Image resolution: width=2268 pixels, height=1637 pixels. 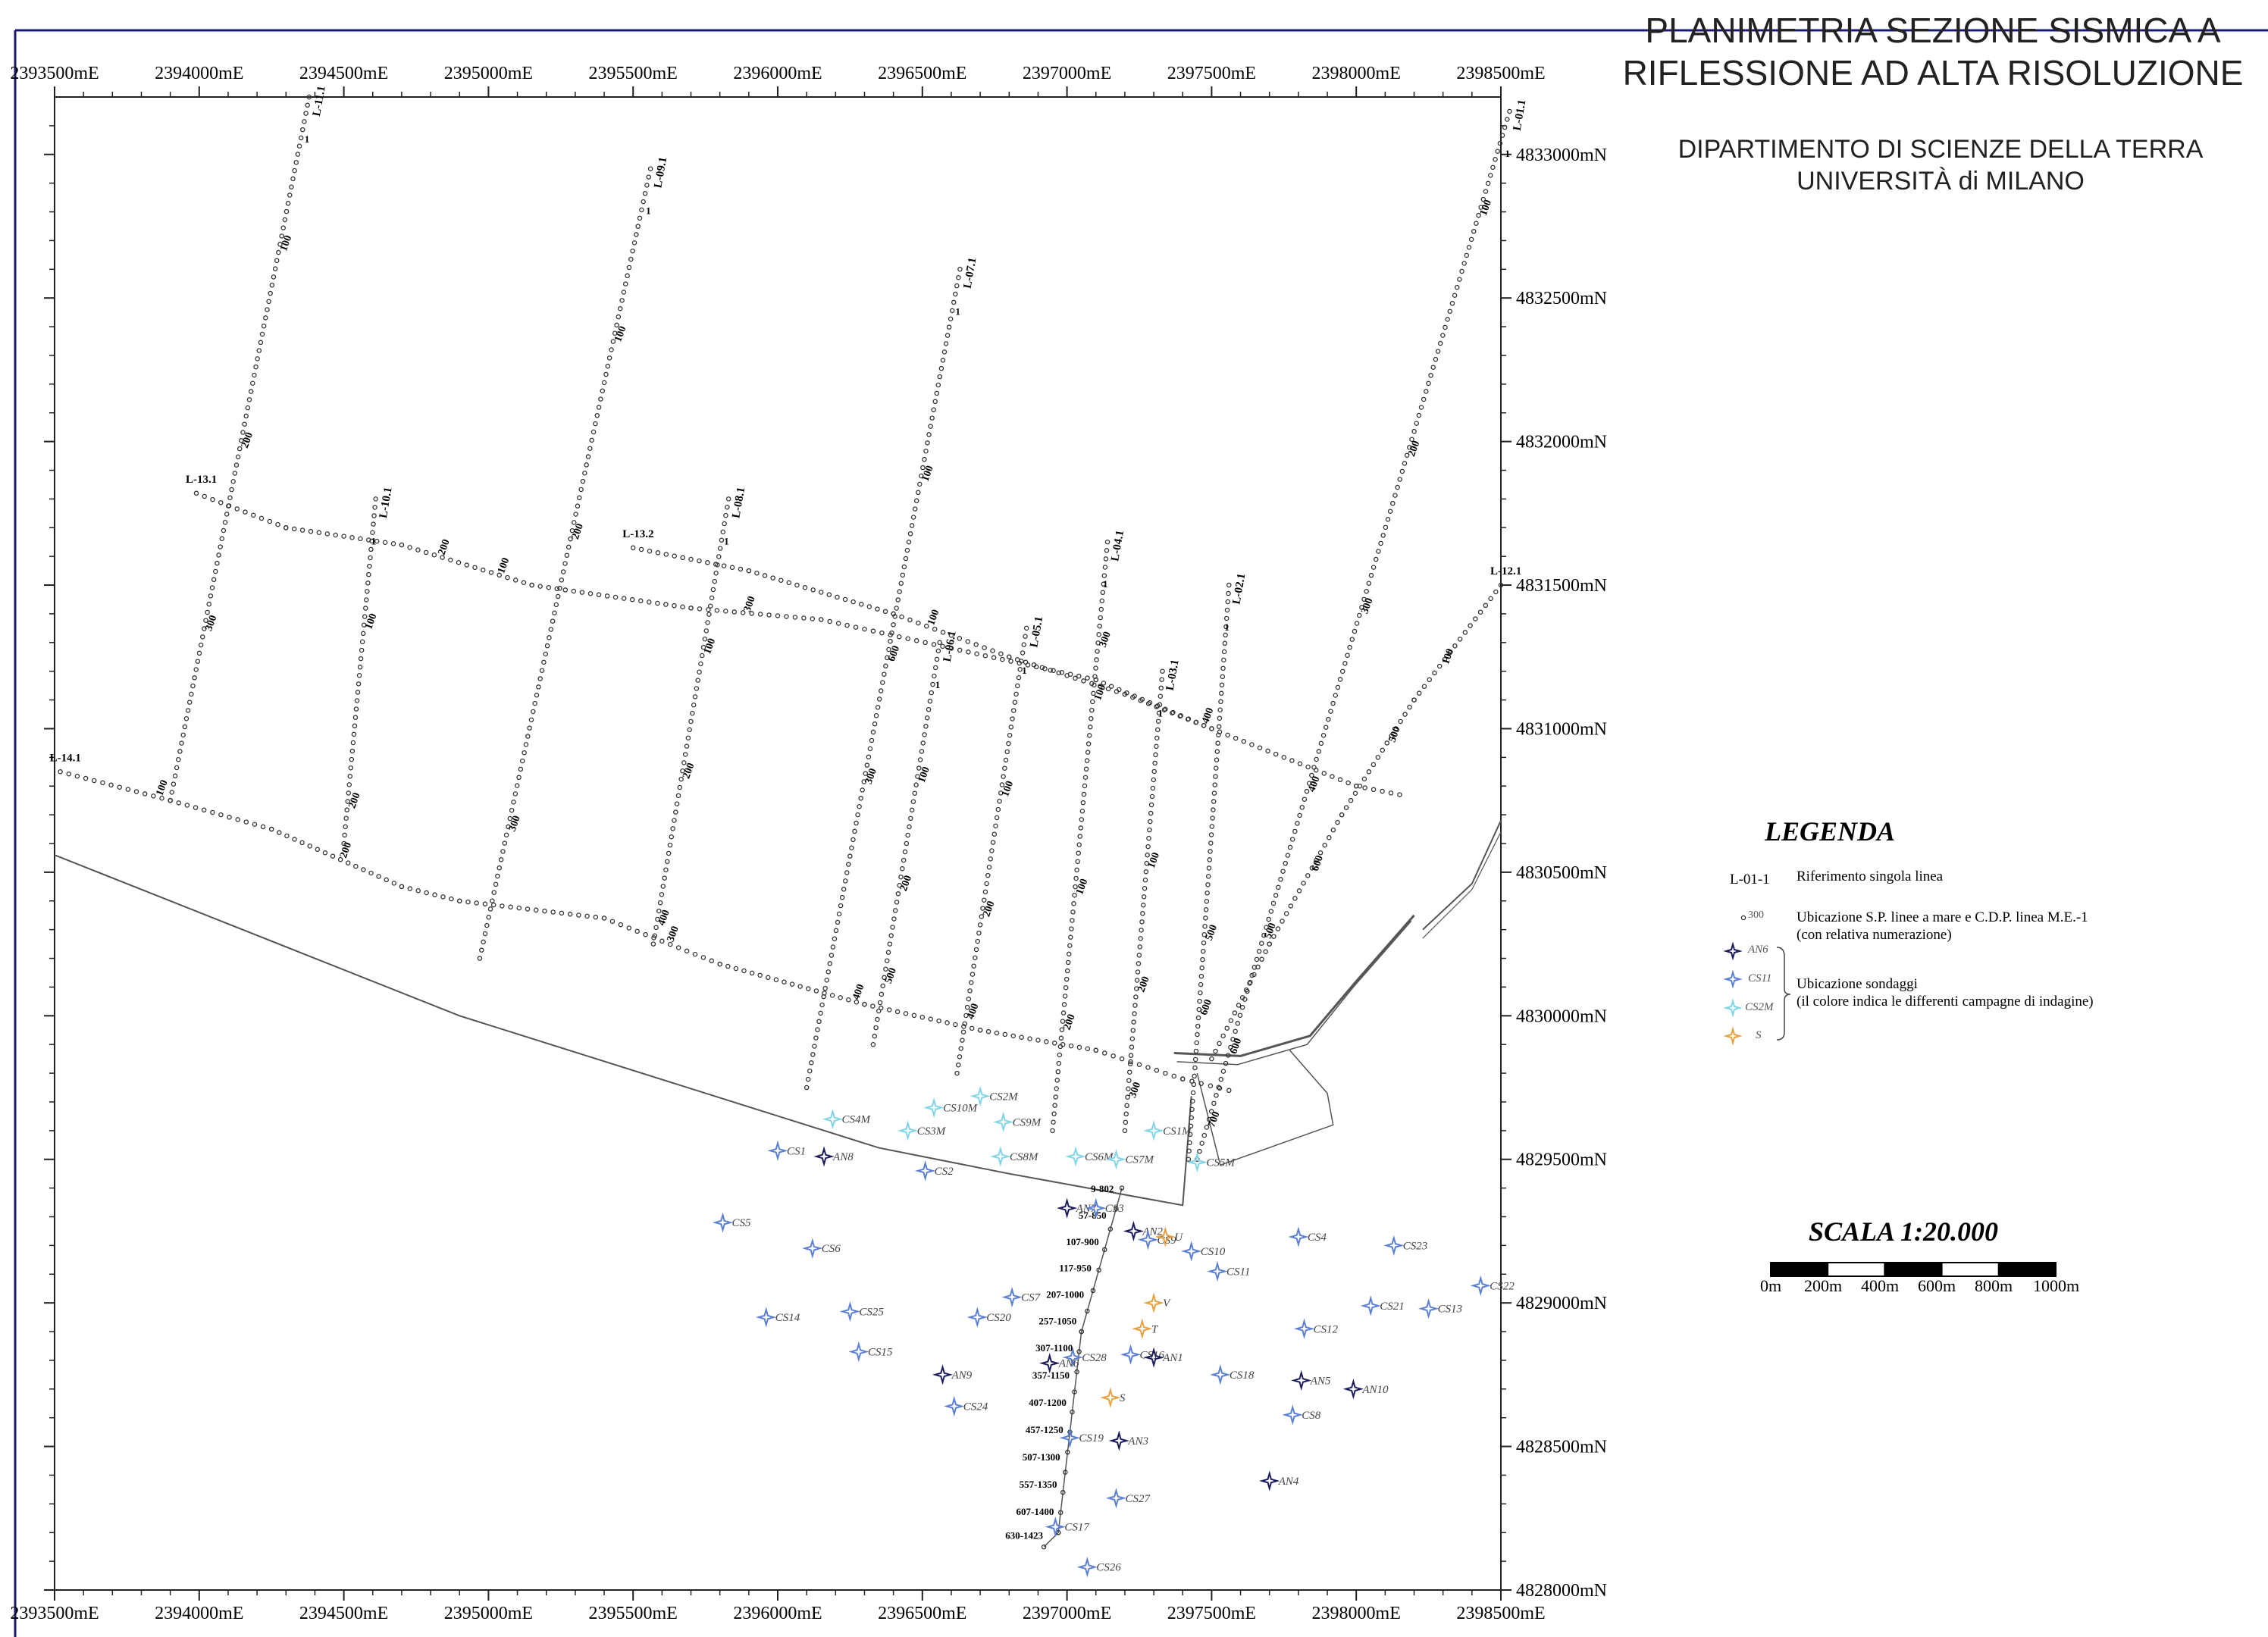 I want to click on northing-label: 4829000mN, so click(x=1561, y=1303).